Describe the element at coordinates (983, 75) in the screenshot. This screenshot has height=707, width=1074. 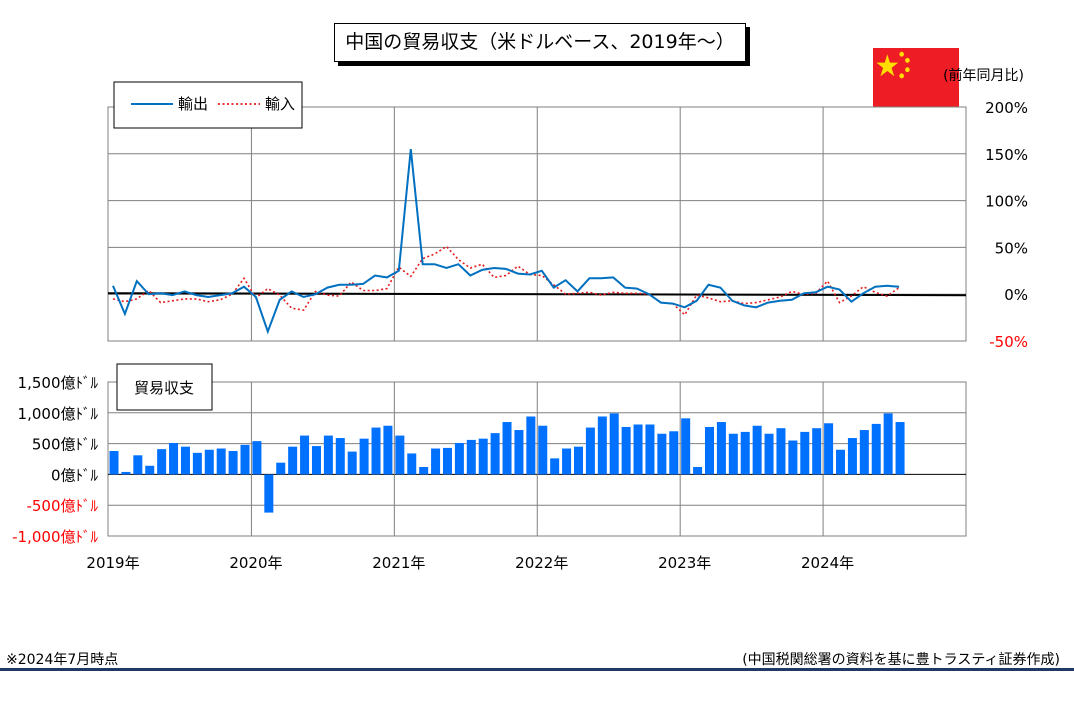
I see `line-unit-label: (前年同月比)` at that location.